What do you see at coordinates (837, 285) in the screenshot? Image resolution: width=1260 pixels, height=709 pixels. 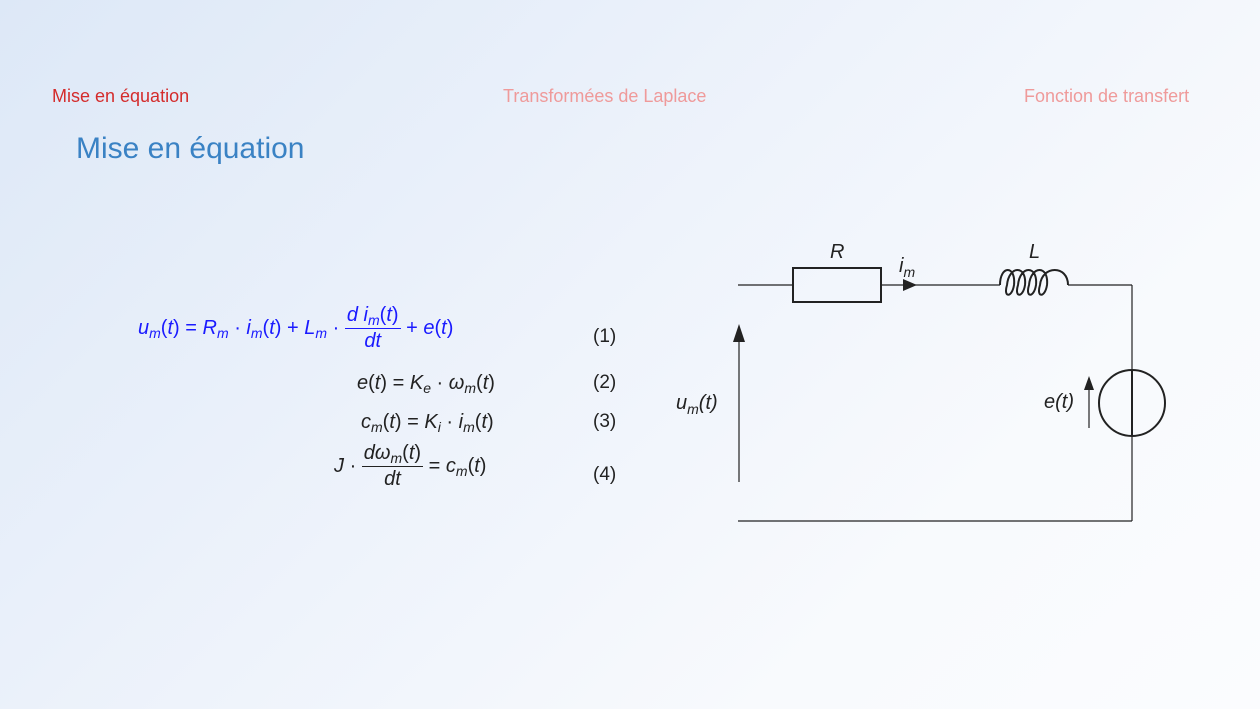 I see `resistor` at bounding box center [837, 285].